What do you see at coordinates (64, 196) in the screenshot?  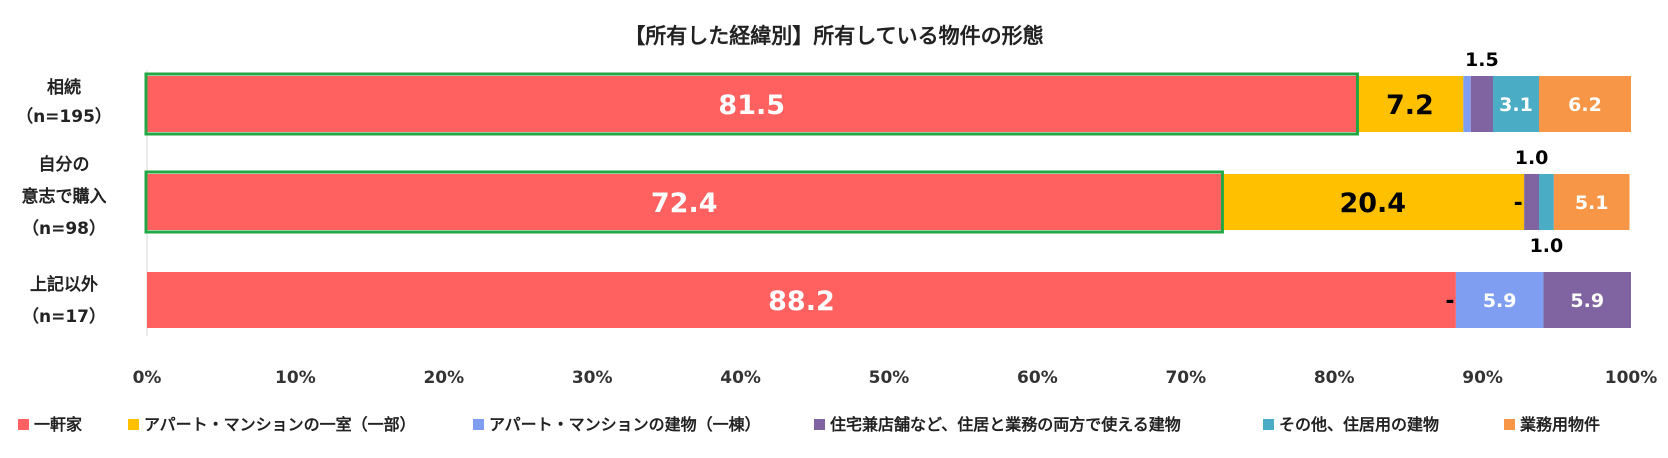 I see `category-label: 意志で購入` at bounding box center [64, 196].